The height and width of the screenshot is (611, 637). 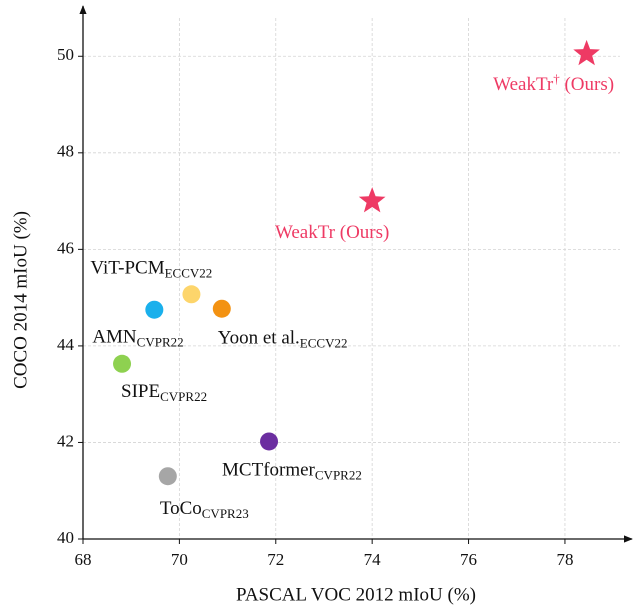 I want to click on point-label: SIPECVPR22, so click(x=164, y=392).